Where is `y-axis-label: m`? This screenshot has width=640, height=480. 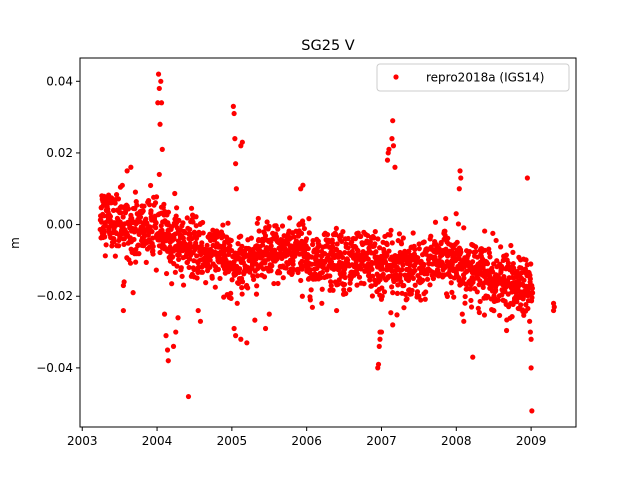
y-axis-label: m is located at coordinates (15, 243).